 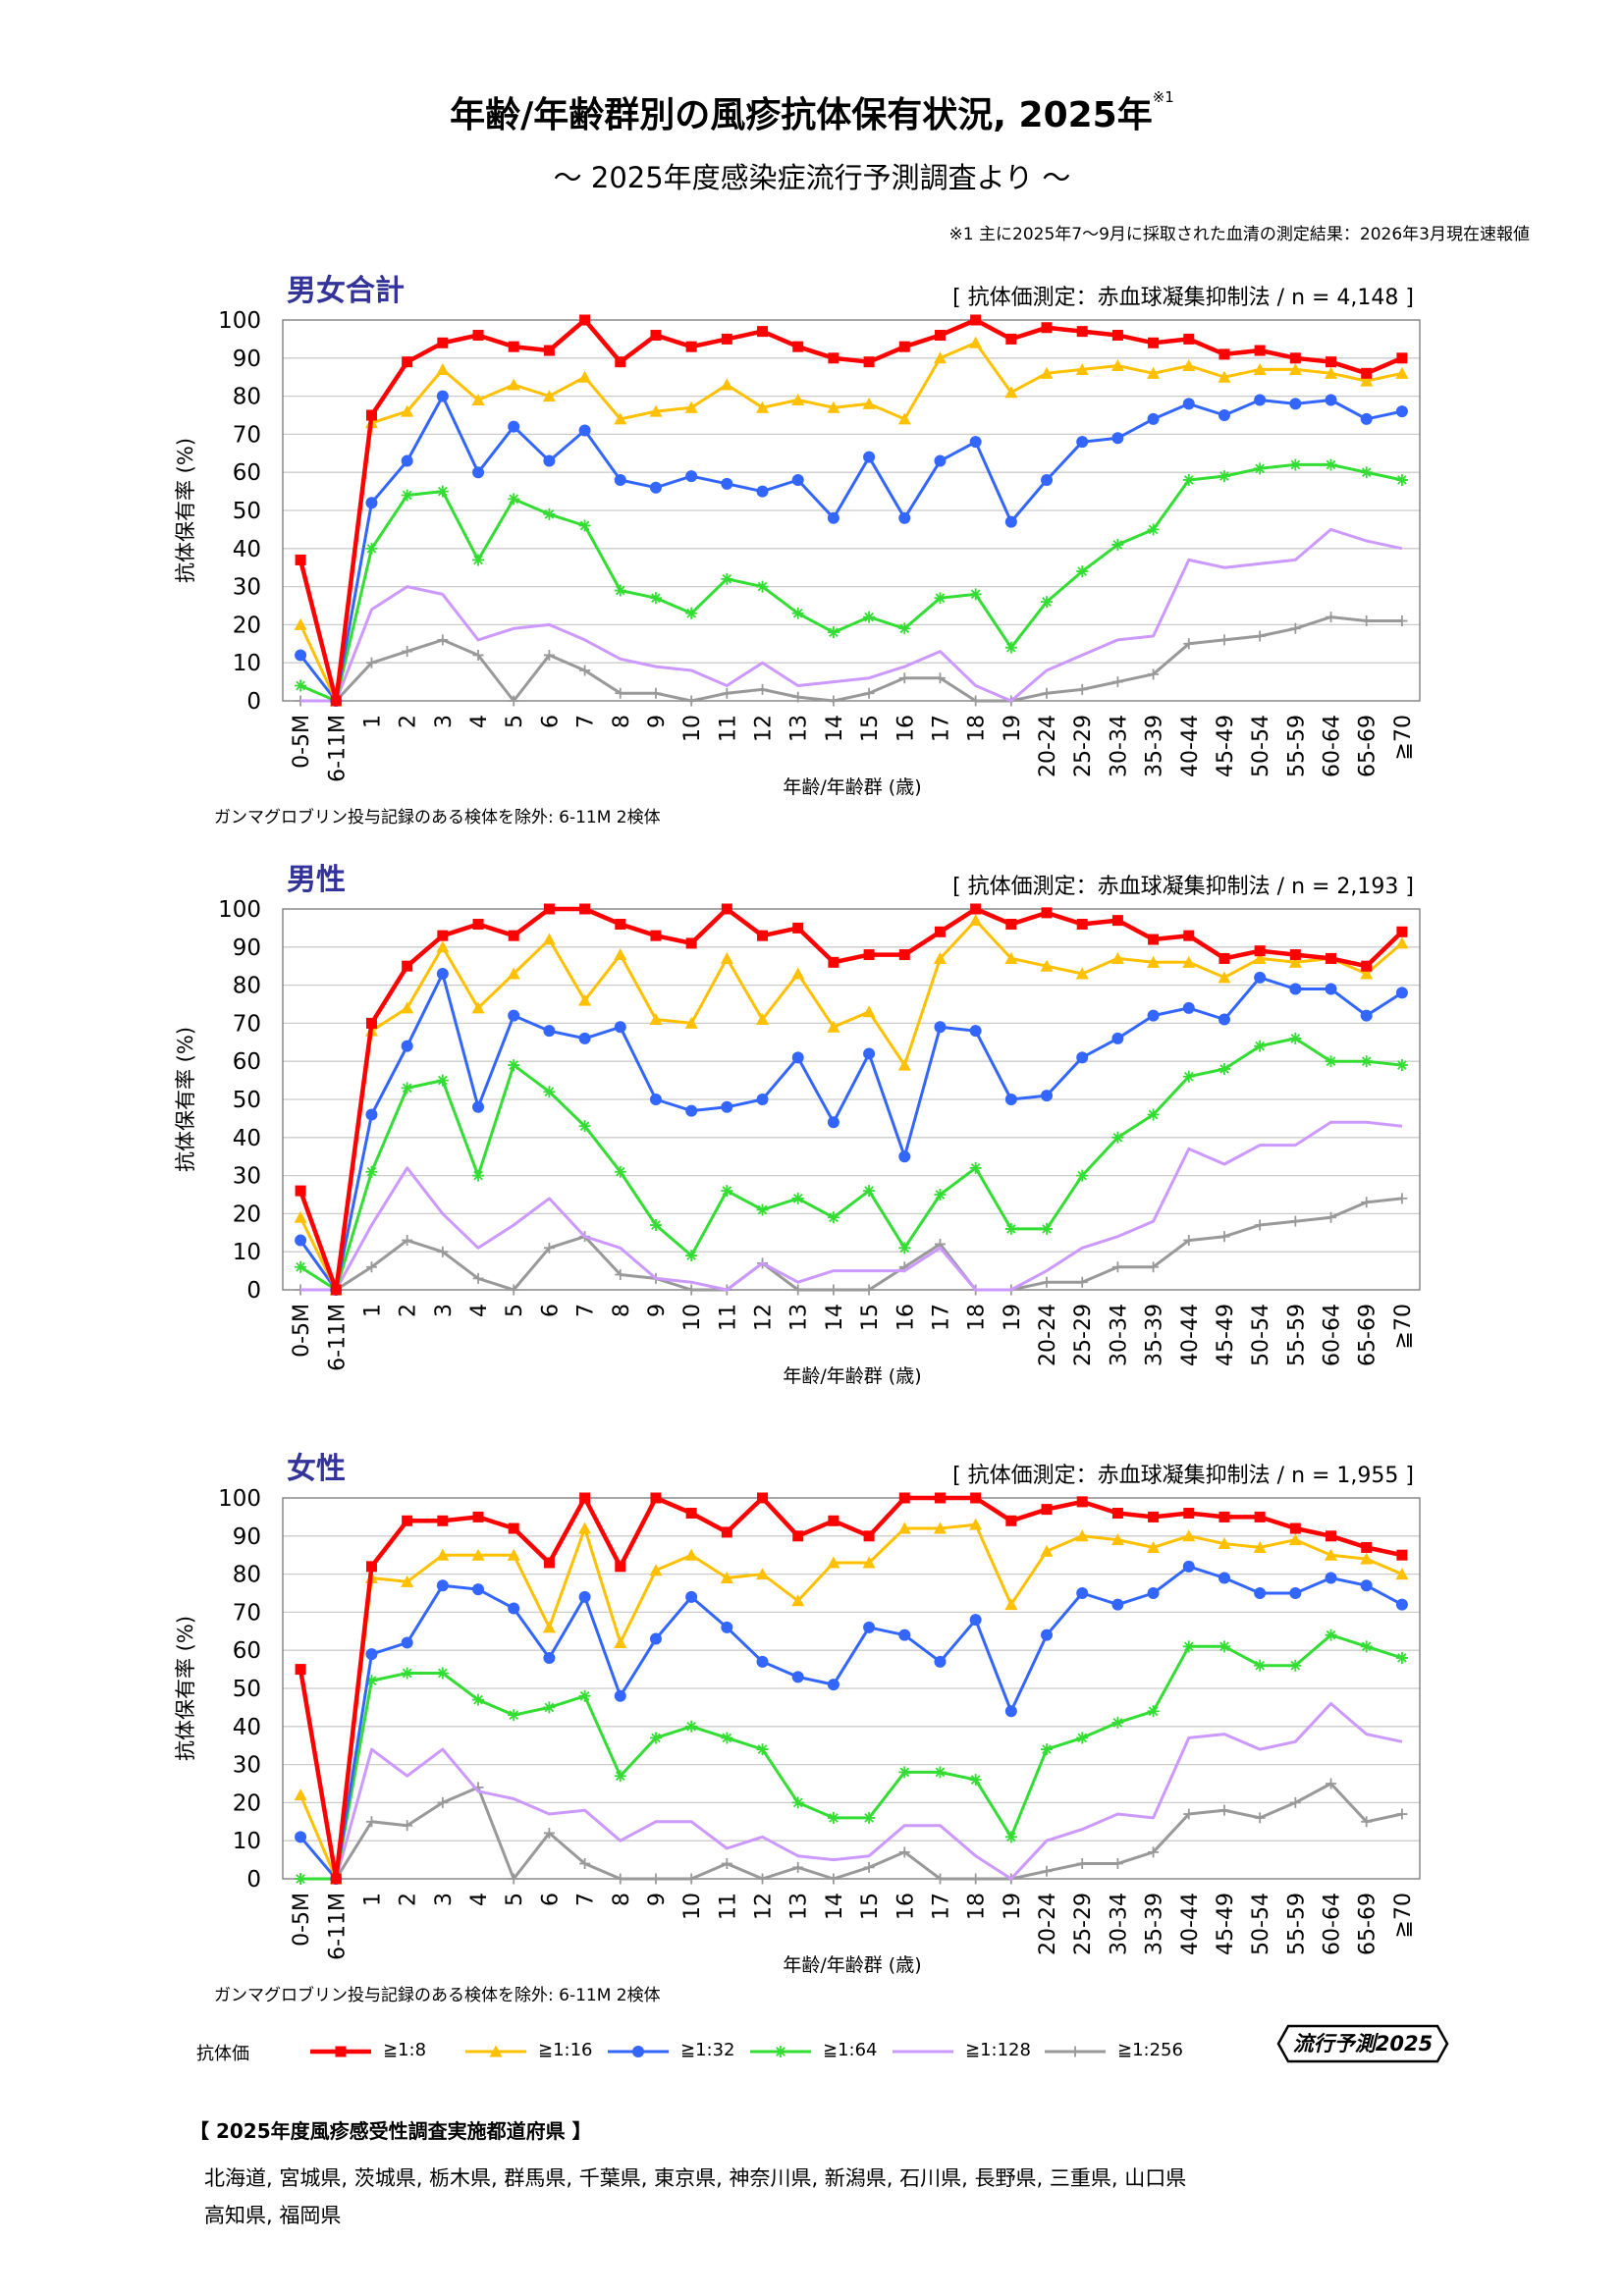 I want to click on chart-male-xtick-label: 55-59, so click(x=1296, y=1335).